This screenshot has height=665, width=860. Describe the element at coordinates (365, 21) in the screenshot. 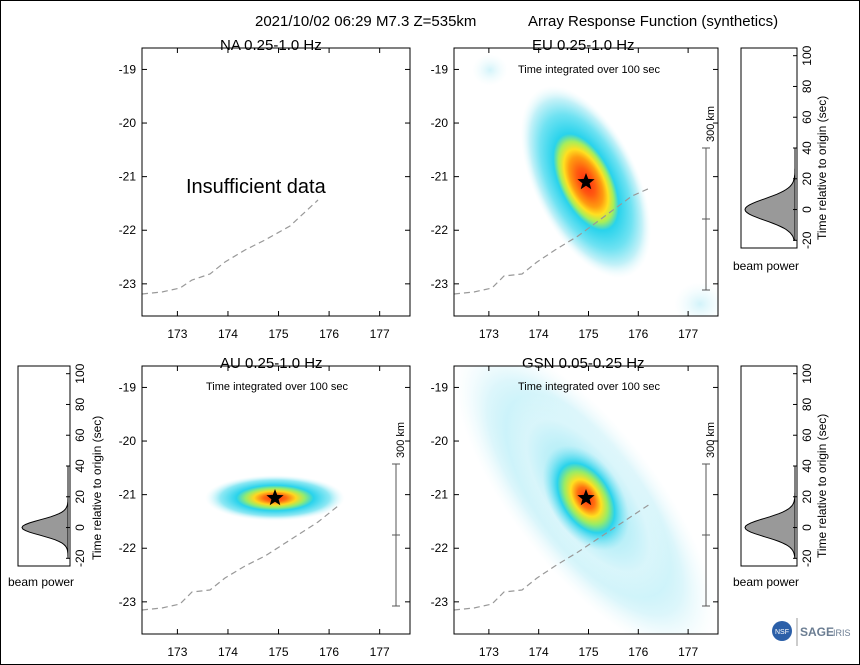

I see `event-header: 2021/10/02 06:29 M7.3 Z=535km` at that location.